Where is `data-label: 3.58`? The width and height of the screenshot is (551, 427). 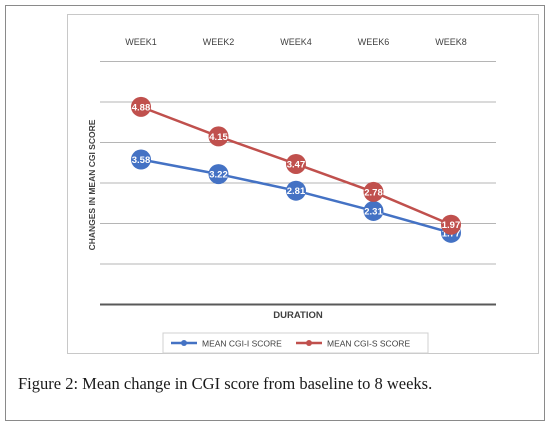
data-label: 3.58 is located at coordinates (141, 160).